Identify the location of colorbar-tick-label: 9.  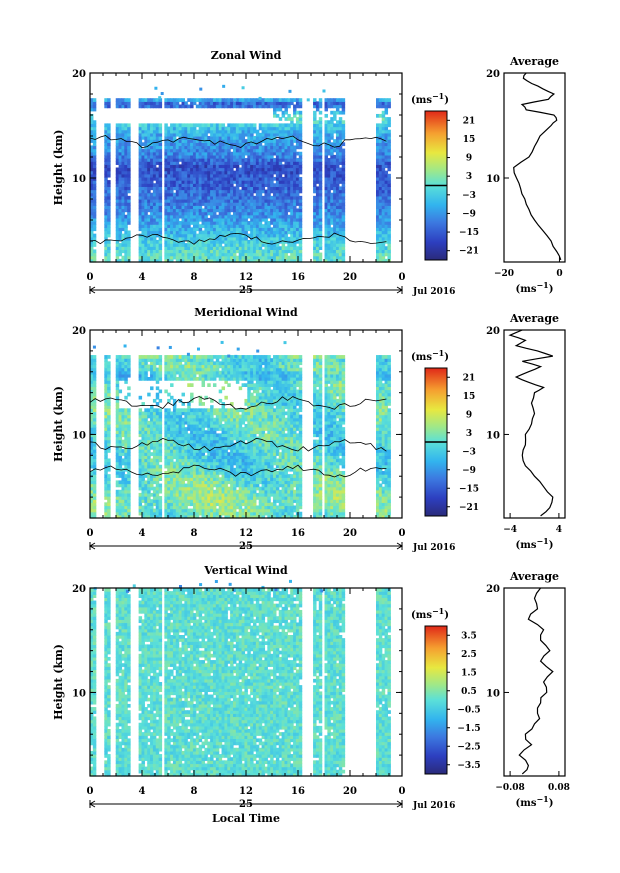
(469, 159).